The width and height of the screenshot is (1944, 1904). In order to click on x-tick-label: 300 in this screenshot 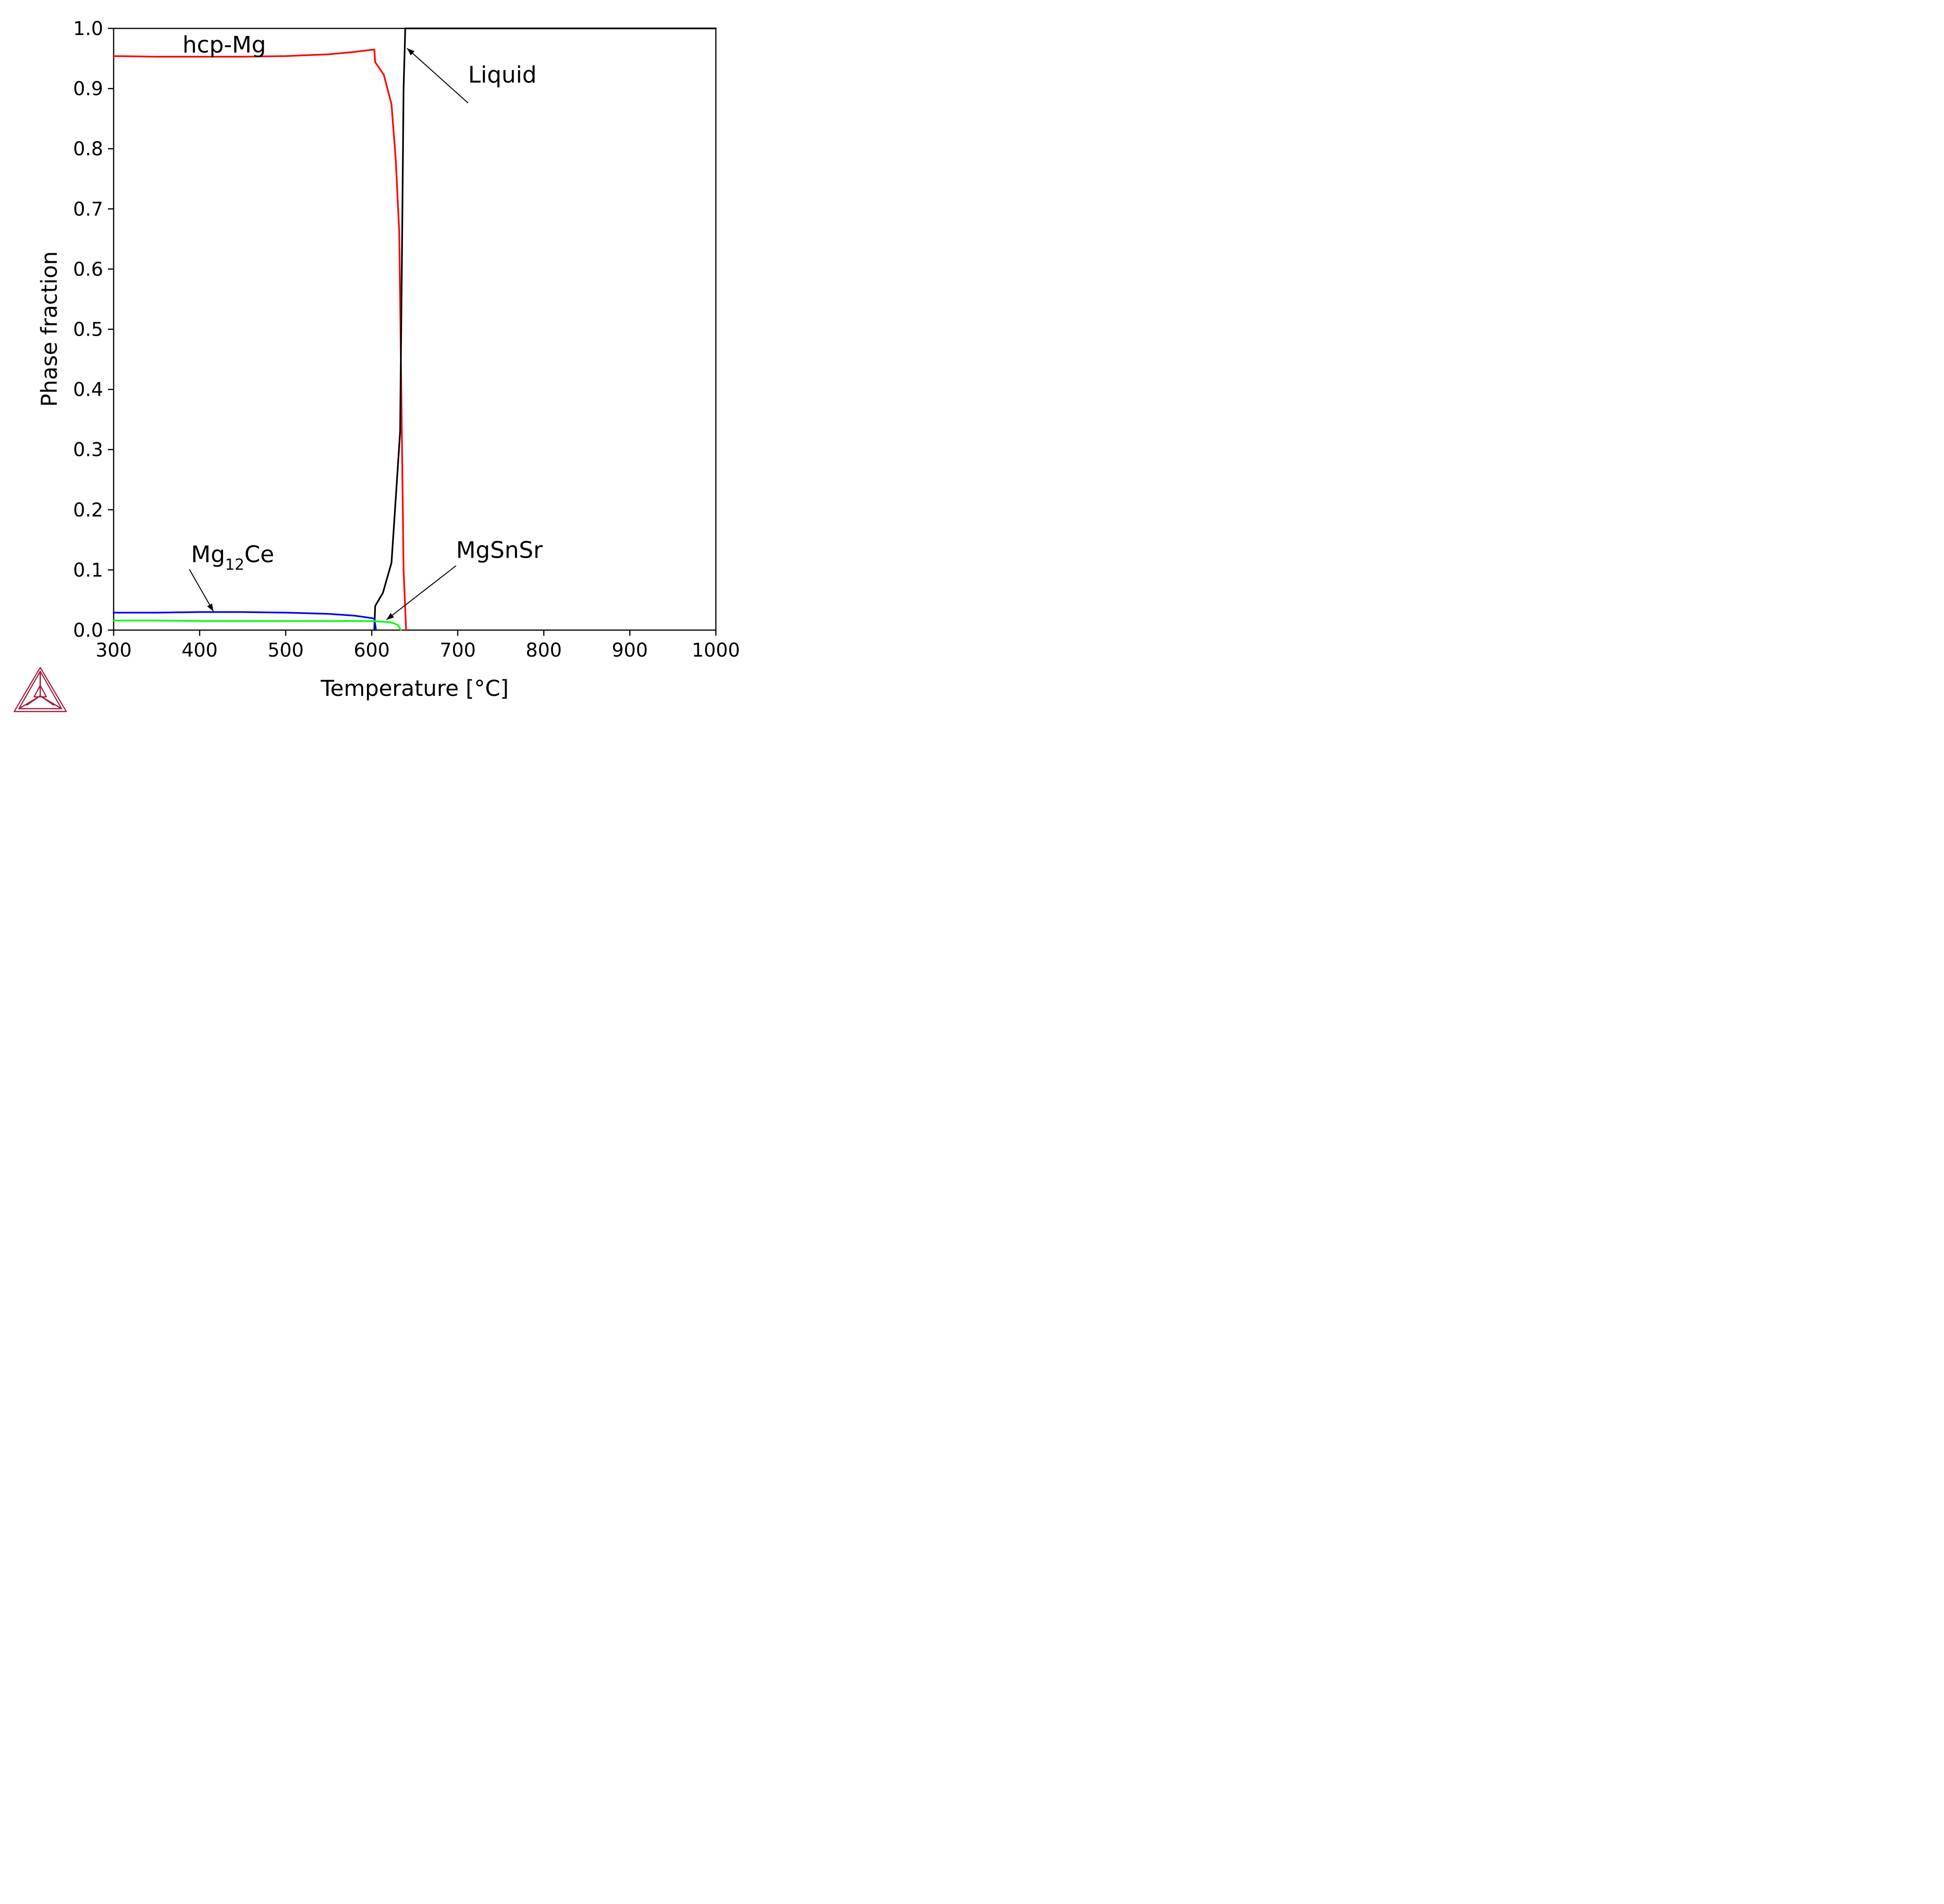, I will do `click(114, 650)`.